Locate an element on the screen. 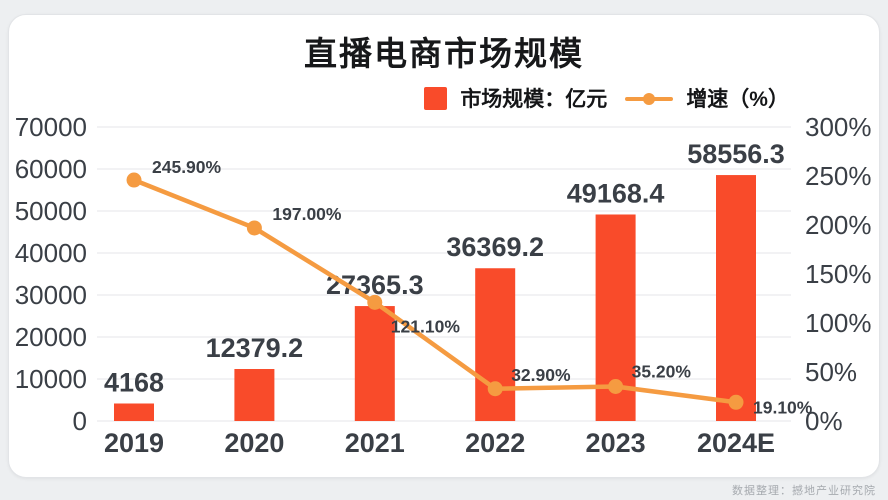  bar-2024E is located at coordinates (736, 298).